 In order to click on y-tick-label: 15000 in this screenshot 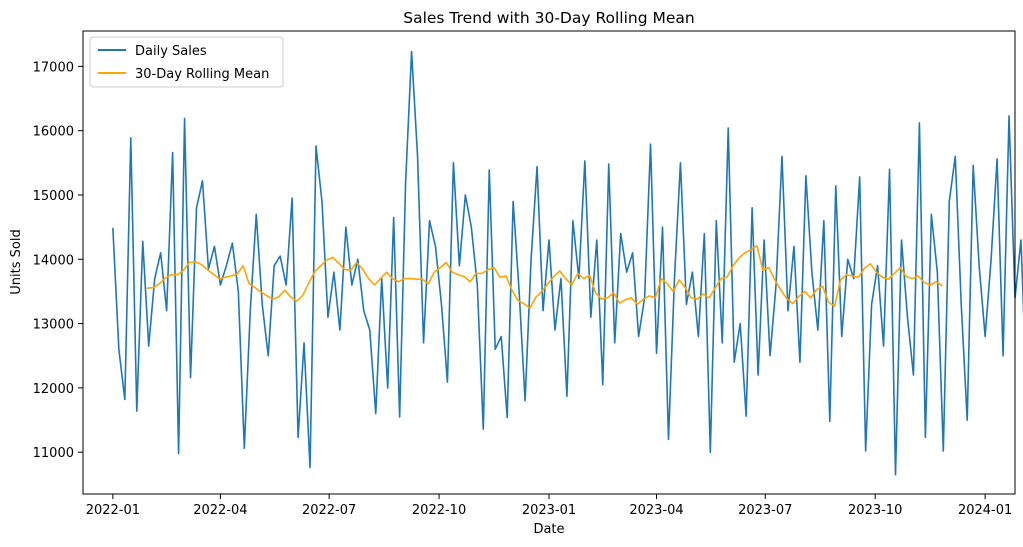, I will do `click(53, 196)`.